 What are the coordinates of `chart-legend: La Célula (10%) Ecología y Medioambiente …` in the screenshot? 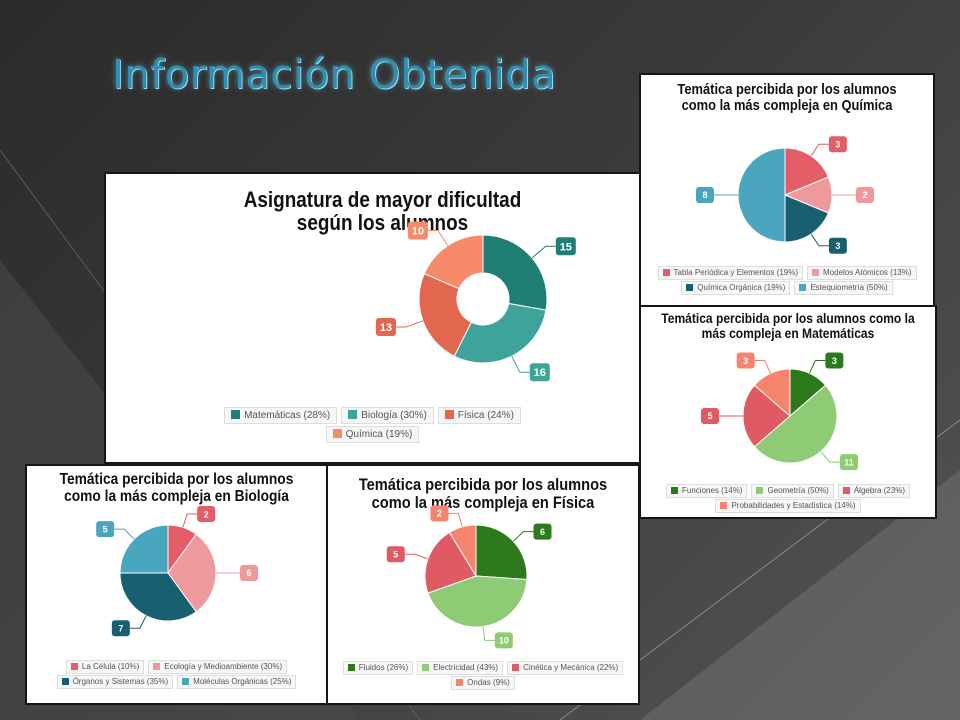 It's located at (176, 674).